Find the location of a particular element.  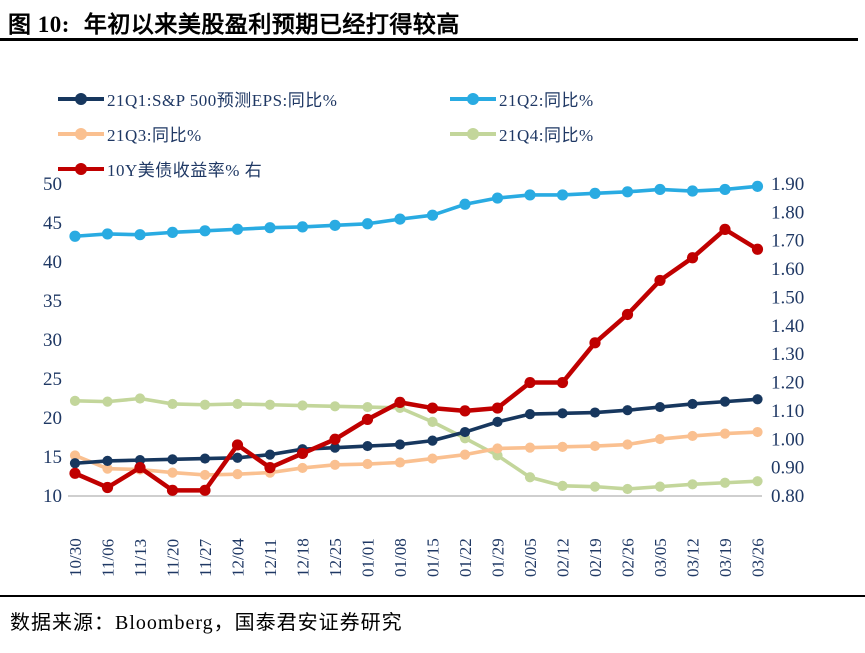

x-tick-label: 02/19 is located at coordinates (595, 557).